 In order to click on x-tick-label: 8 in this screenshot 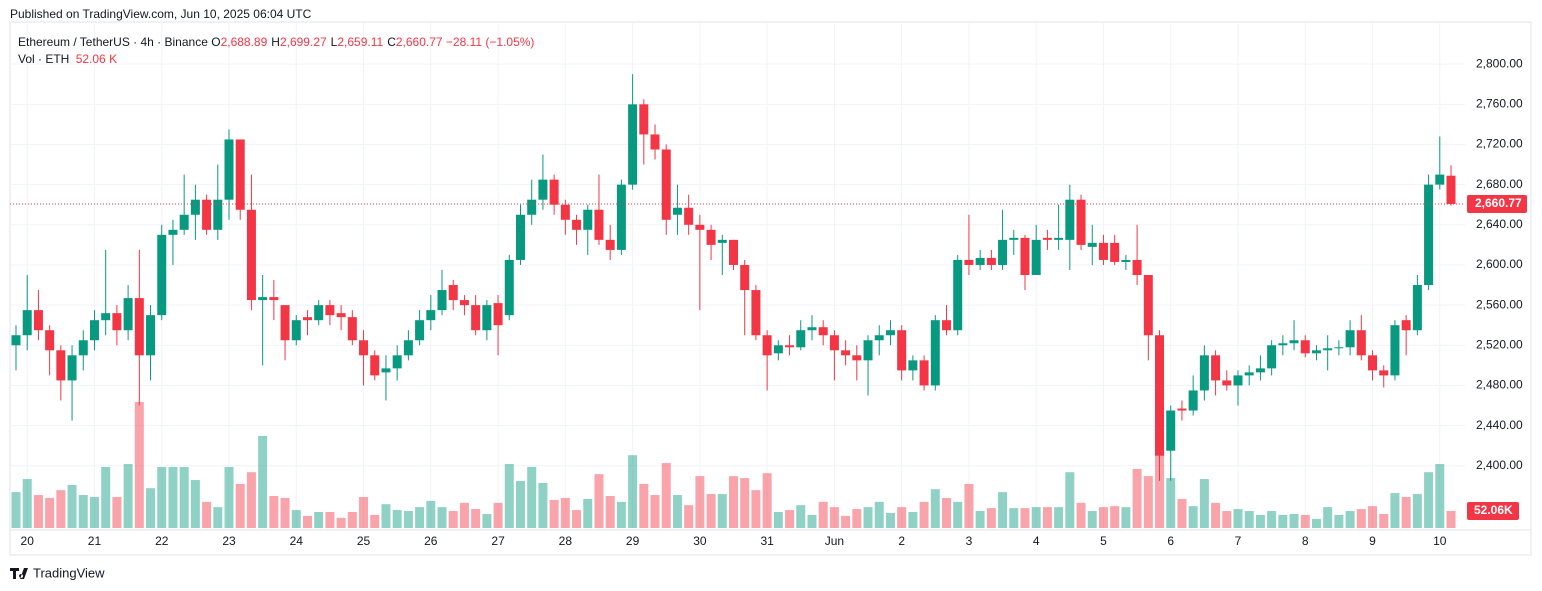, I will do `click(1305, 541)`.